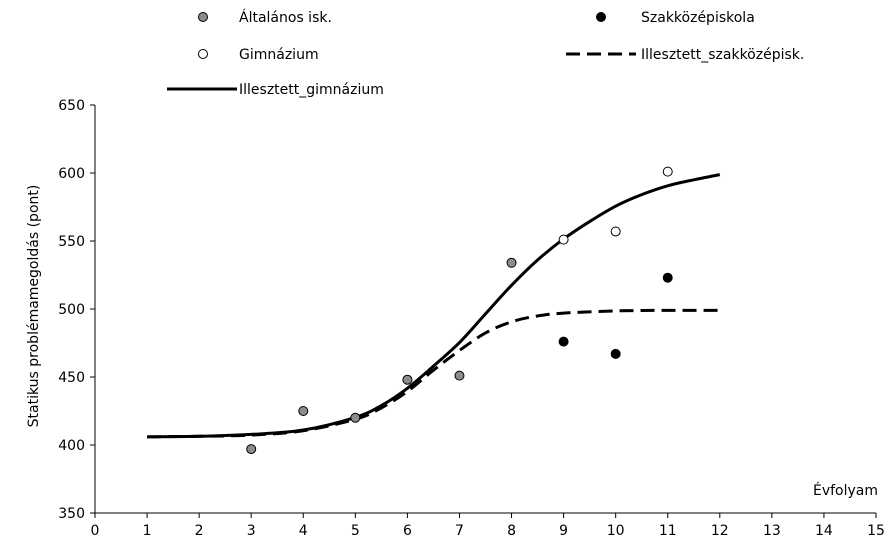 This screenshot has width=890, height=545. What do you see at coordinates (511, 531) in the screenshot?
I see `x-tick-label: 8` at bounding box center [511, 531].